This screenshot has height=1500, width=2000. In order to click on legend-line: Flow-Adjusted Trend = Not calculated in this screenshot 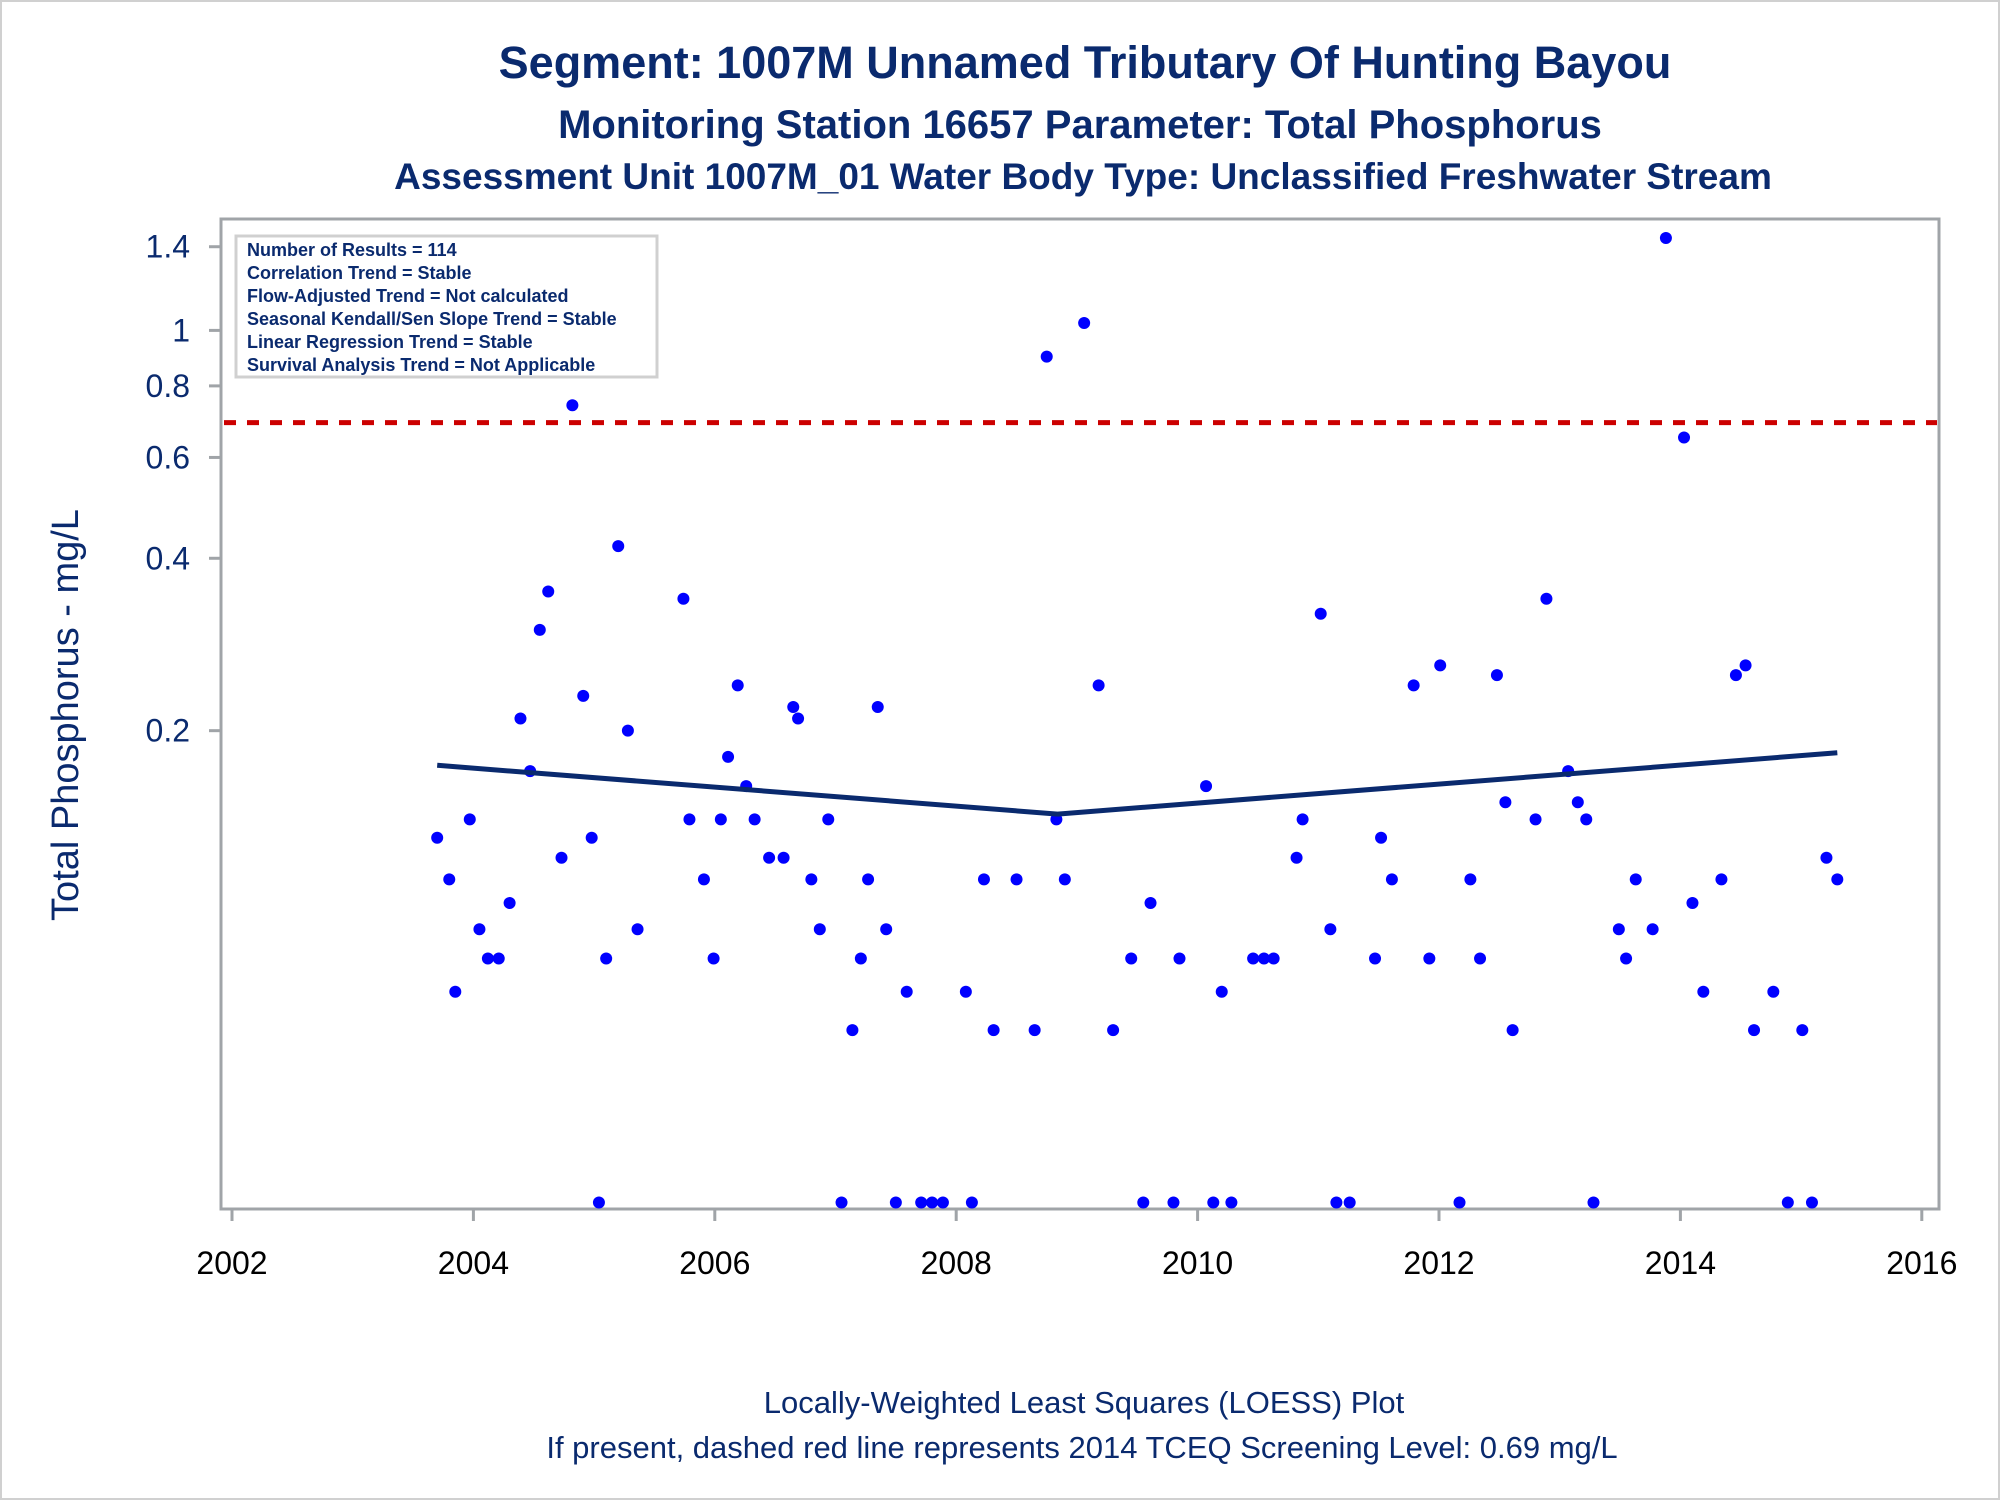, I will do `click(408, 296)`.